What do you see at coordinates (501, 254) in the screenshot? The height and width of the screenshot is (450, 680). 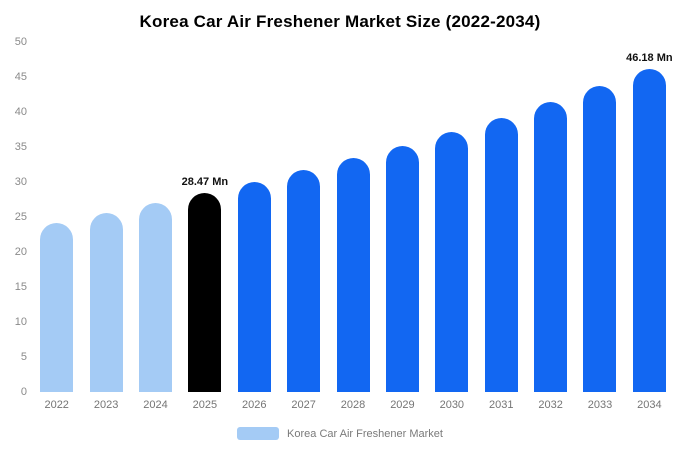 I see `bar-2031` at bounding box center [501, 254].